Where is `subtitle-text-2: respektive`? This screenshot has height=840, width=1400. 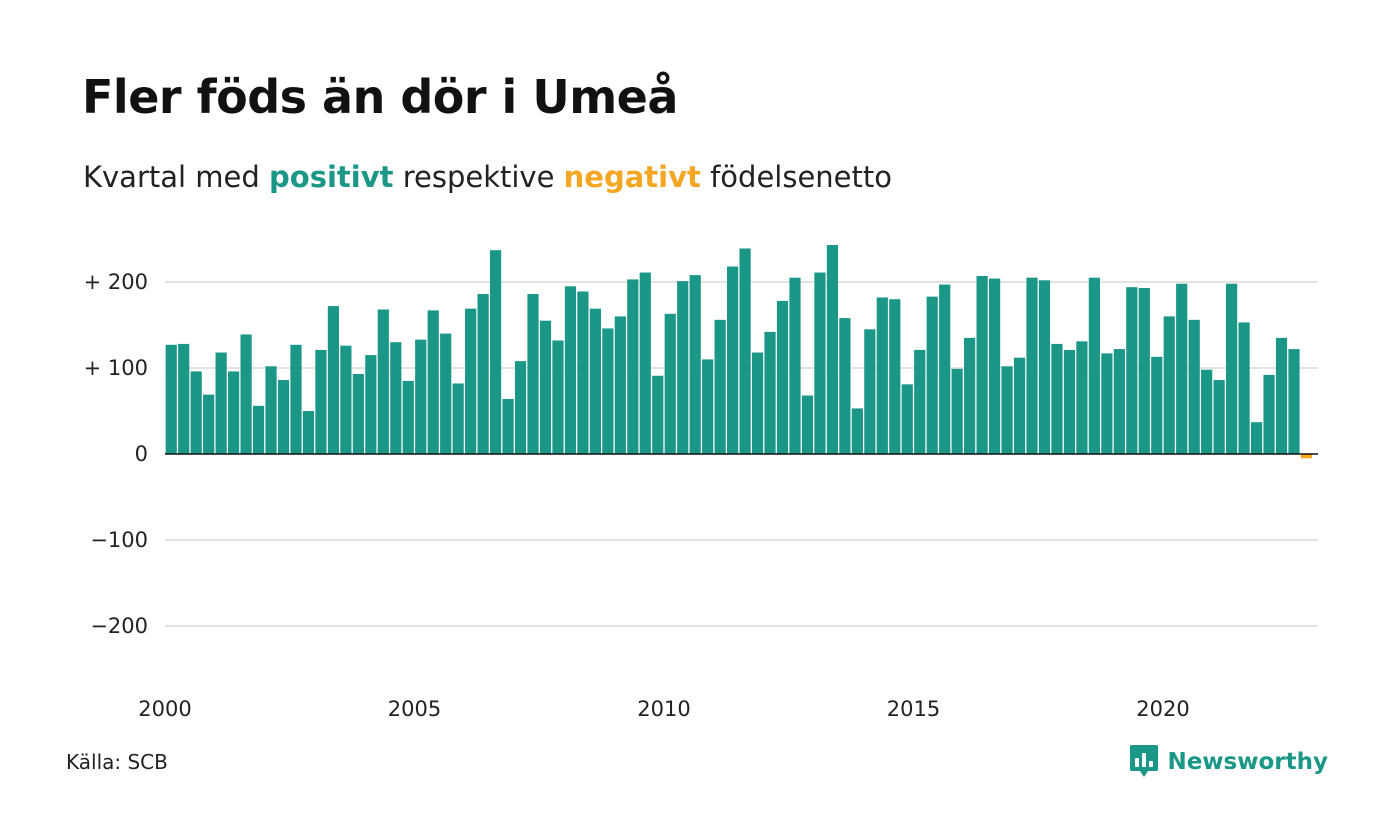 subtitle-text-2: respektive is located at coordinates (478, 177).